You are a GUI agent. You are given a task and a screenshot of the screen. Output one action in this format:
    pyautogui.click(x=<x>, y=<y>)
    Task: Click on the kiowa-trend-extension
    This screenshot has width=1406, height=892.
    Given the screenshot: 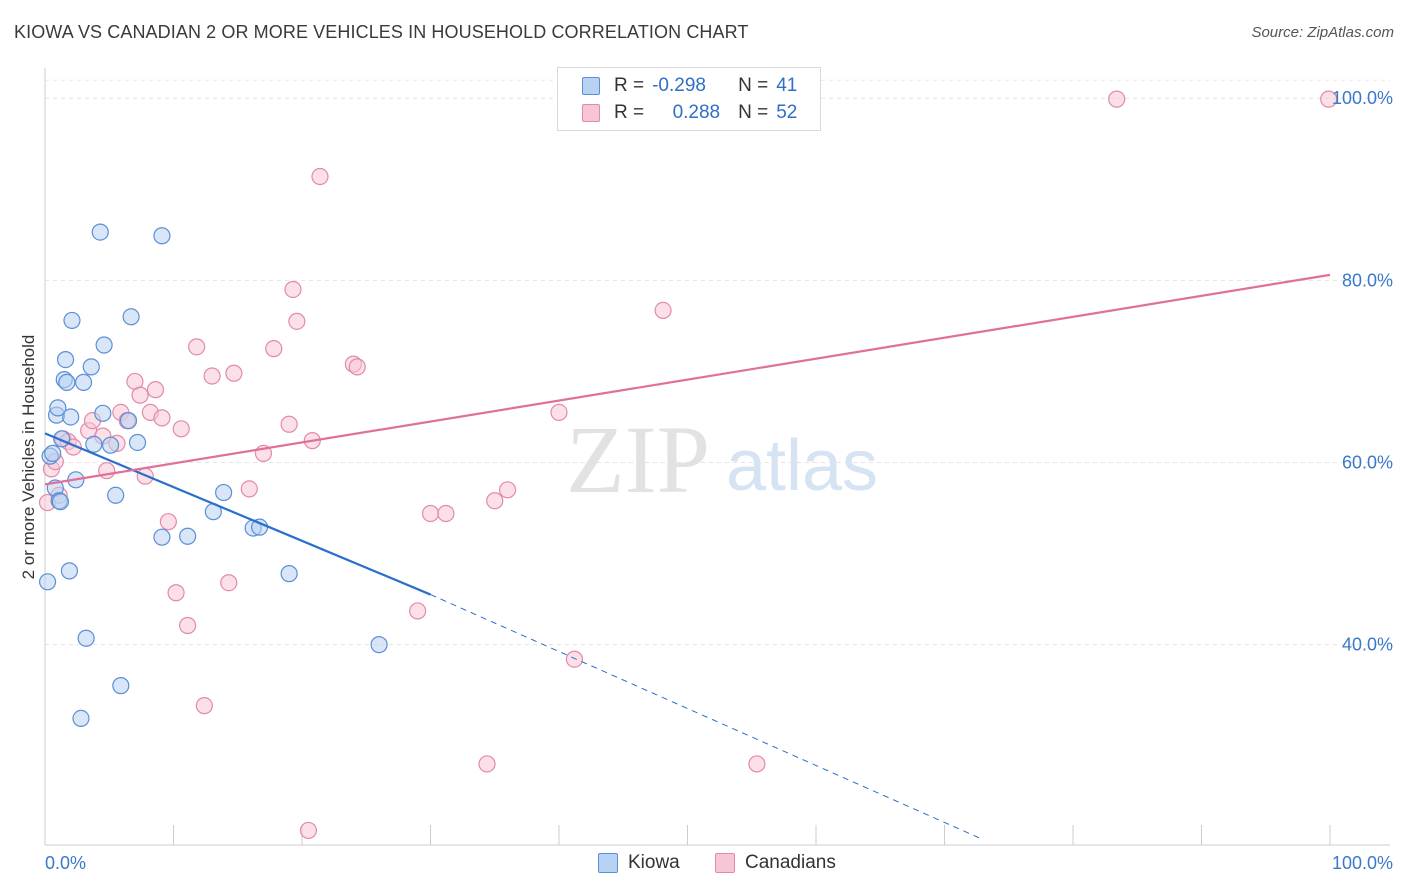 What is the action you would take?
    pyautogui.click(x=707, y=717)
    